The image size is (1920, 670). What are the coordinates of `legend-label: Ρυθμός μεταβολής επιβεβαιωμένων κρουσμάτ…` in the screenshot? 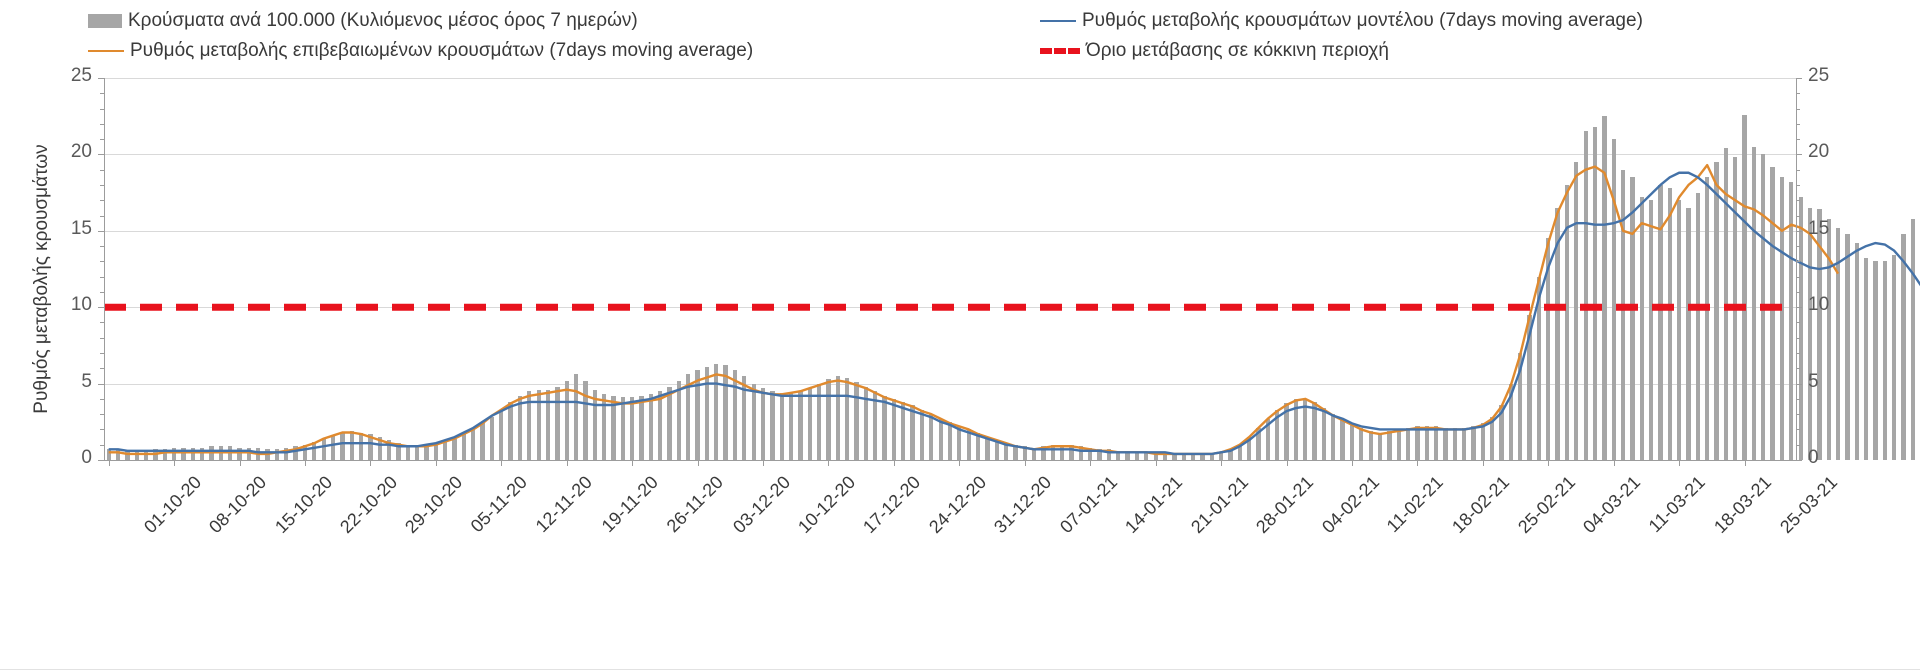 It's located at (442, 50).